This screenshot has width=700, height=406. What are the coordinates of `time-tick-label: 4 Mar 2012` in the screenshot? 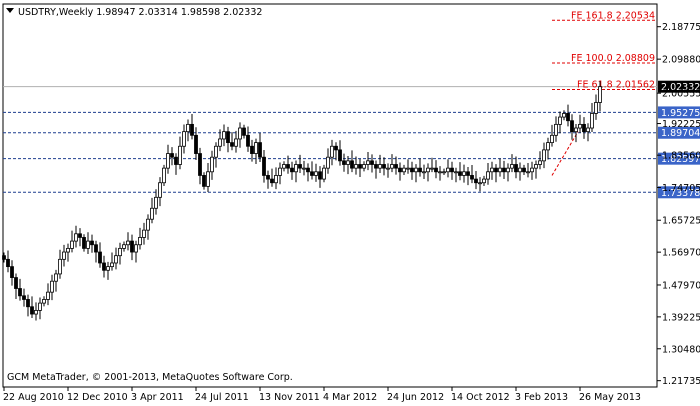 It's located at (350, 397).